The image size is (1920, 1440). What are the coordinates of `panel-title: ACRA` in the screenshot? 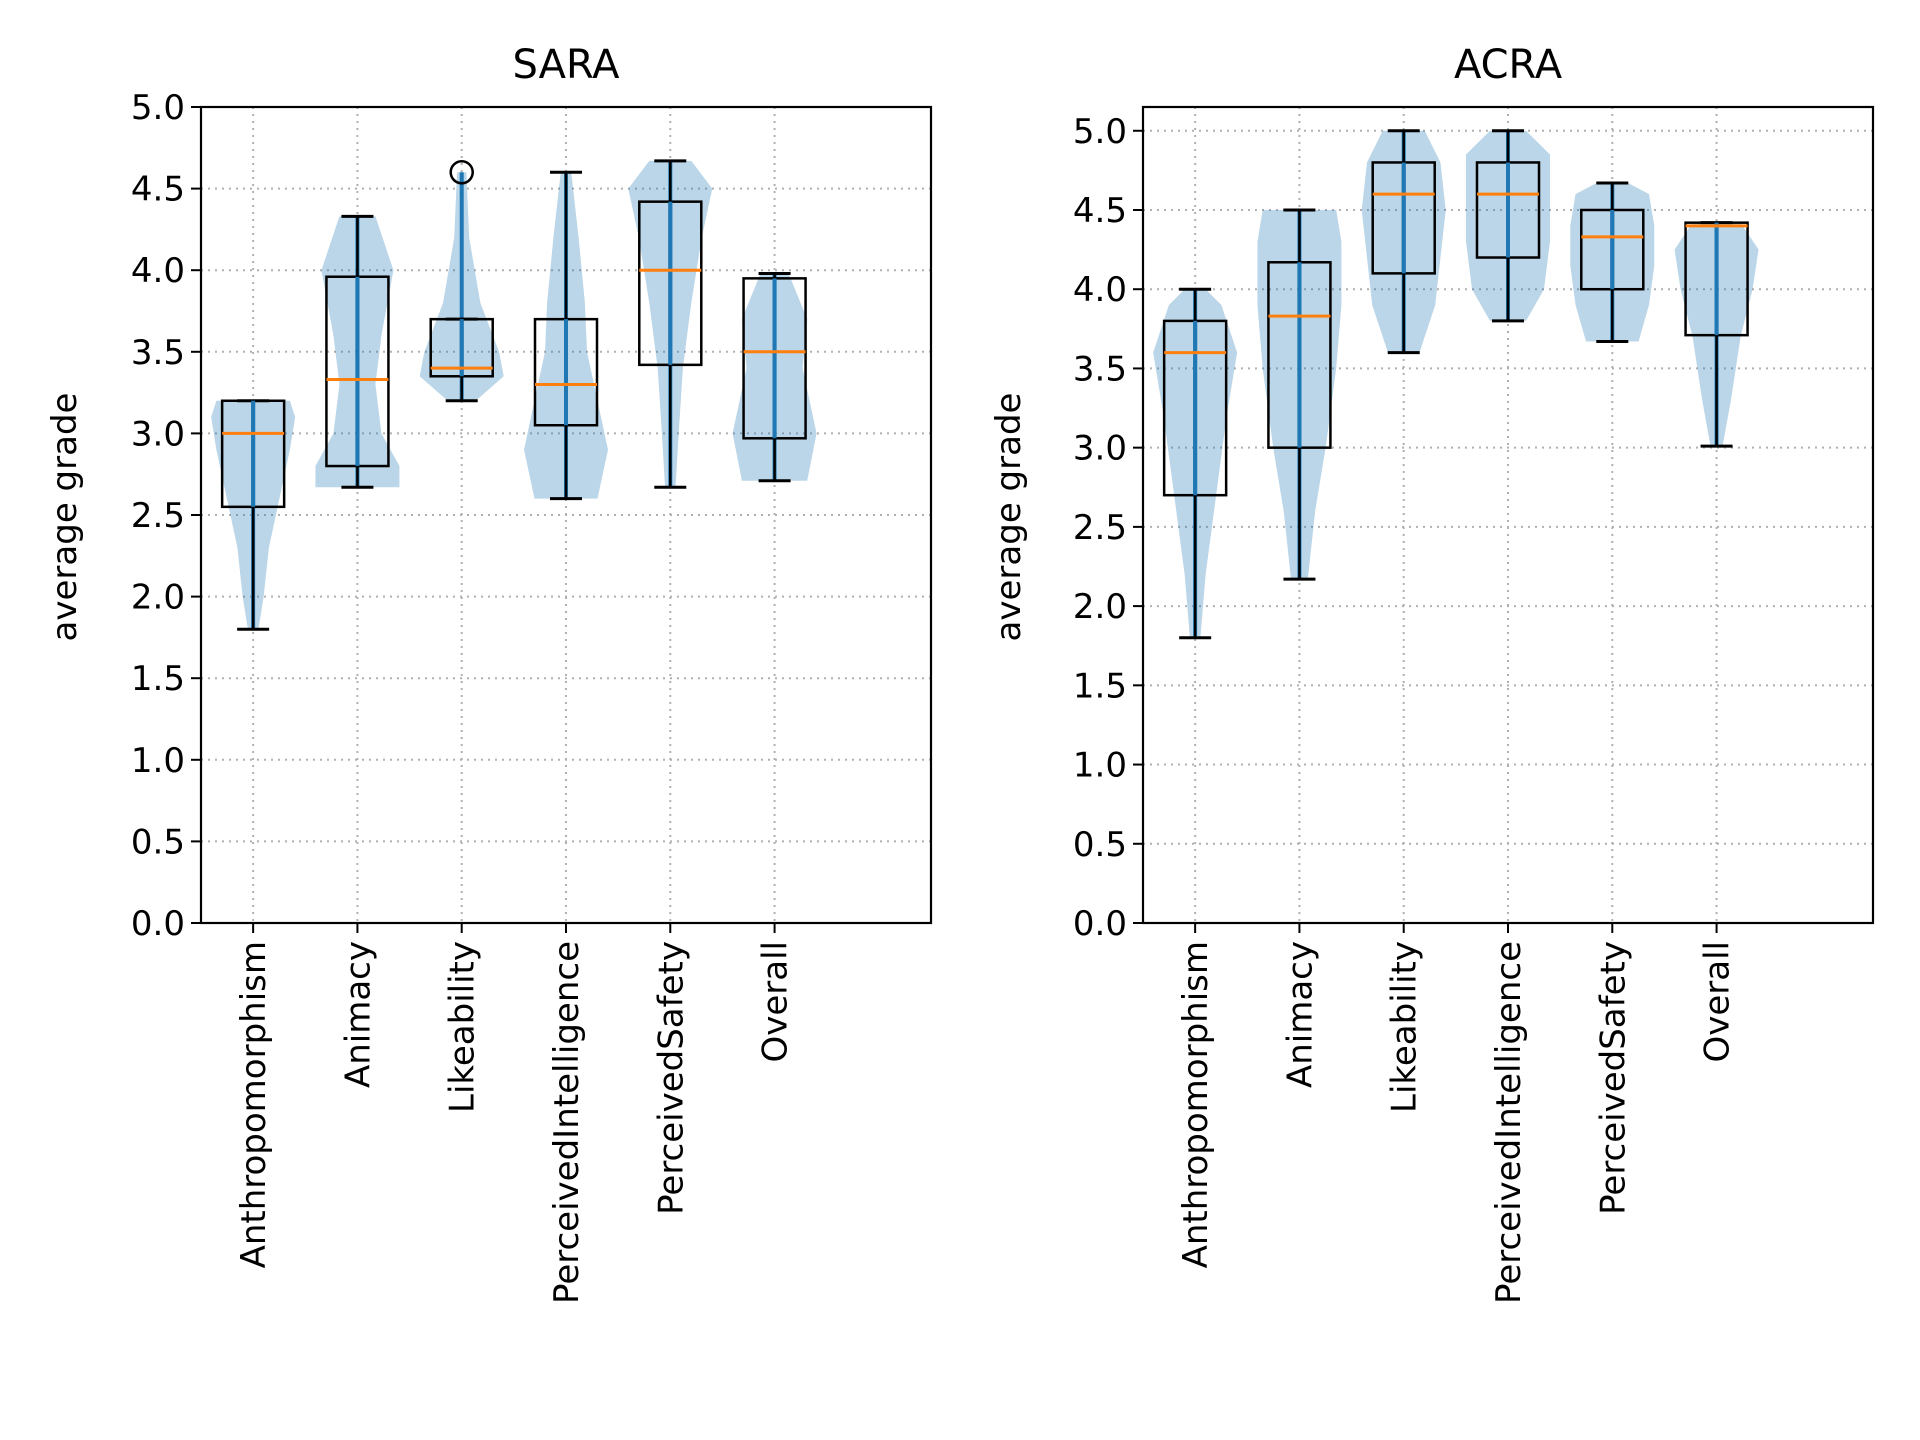 It's located at (1508, 65).